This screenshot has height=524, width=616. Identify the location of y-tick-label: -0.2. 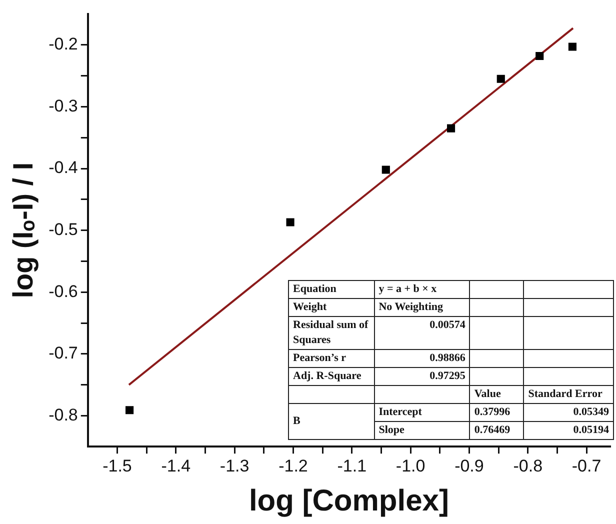
(63, 44).